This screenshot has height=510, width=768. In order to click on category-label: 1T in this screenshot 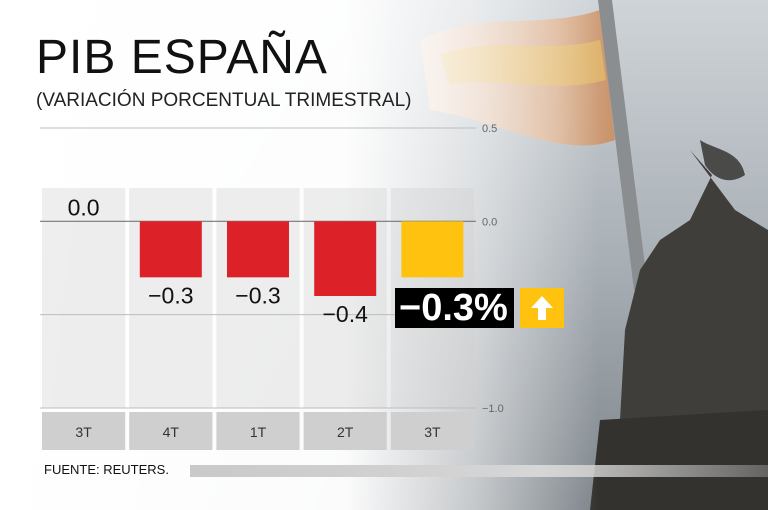, I will do `click(258, 432)`.